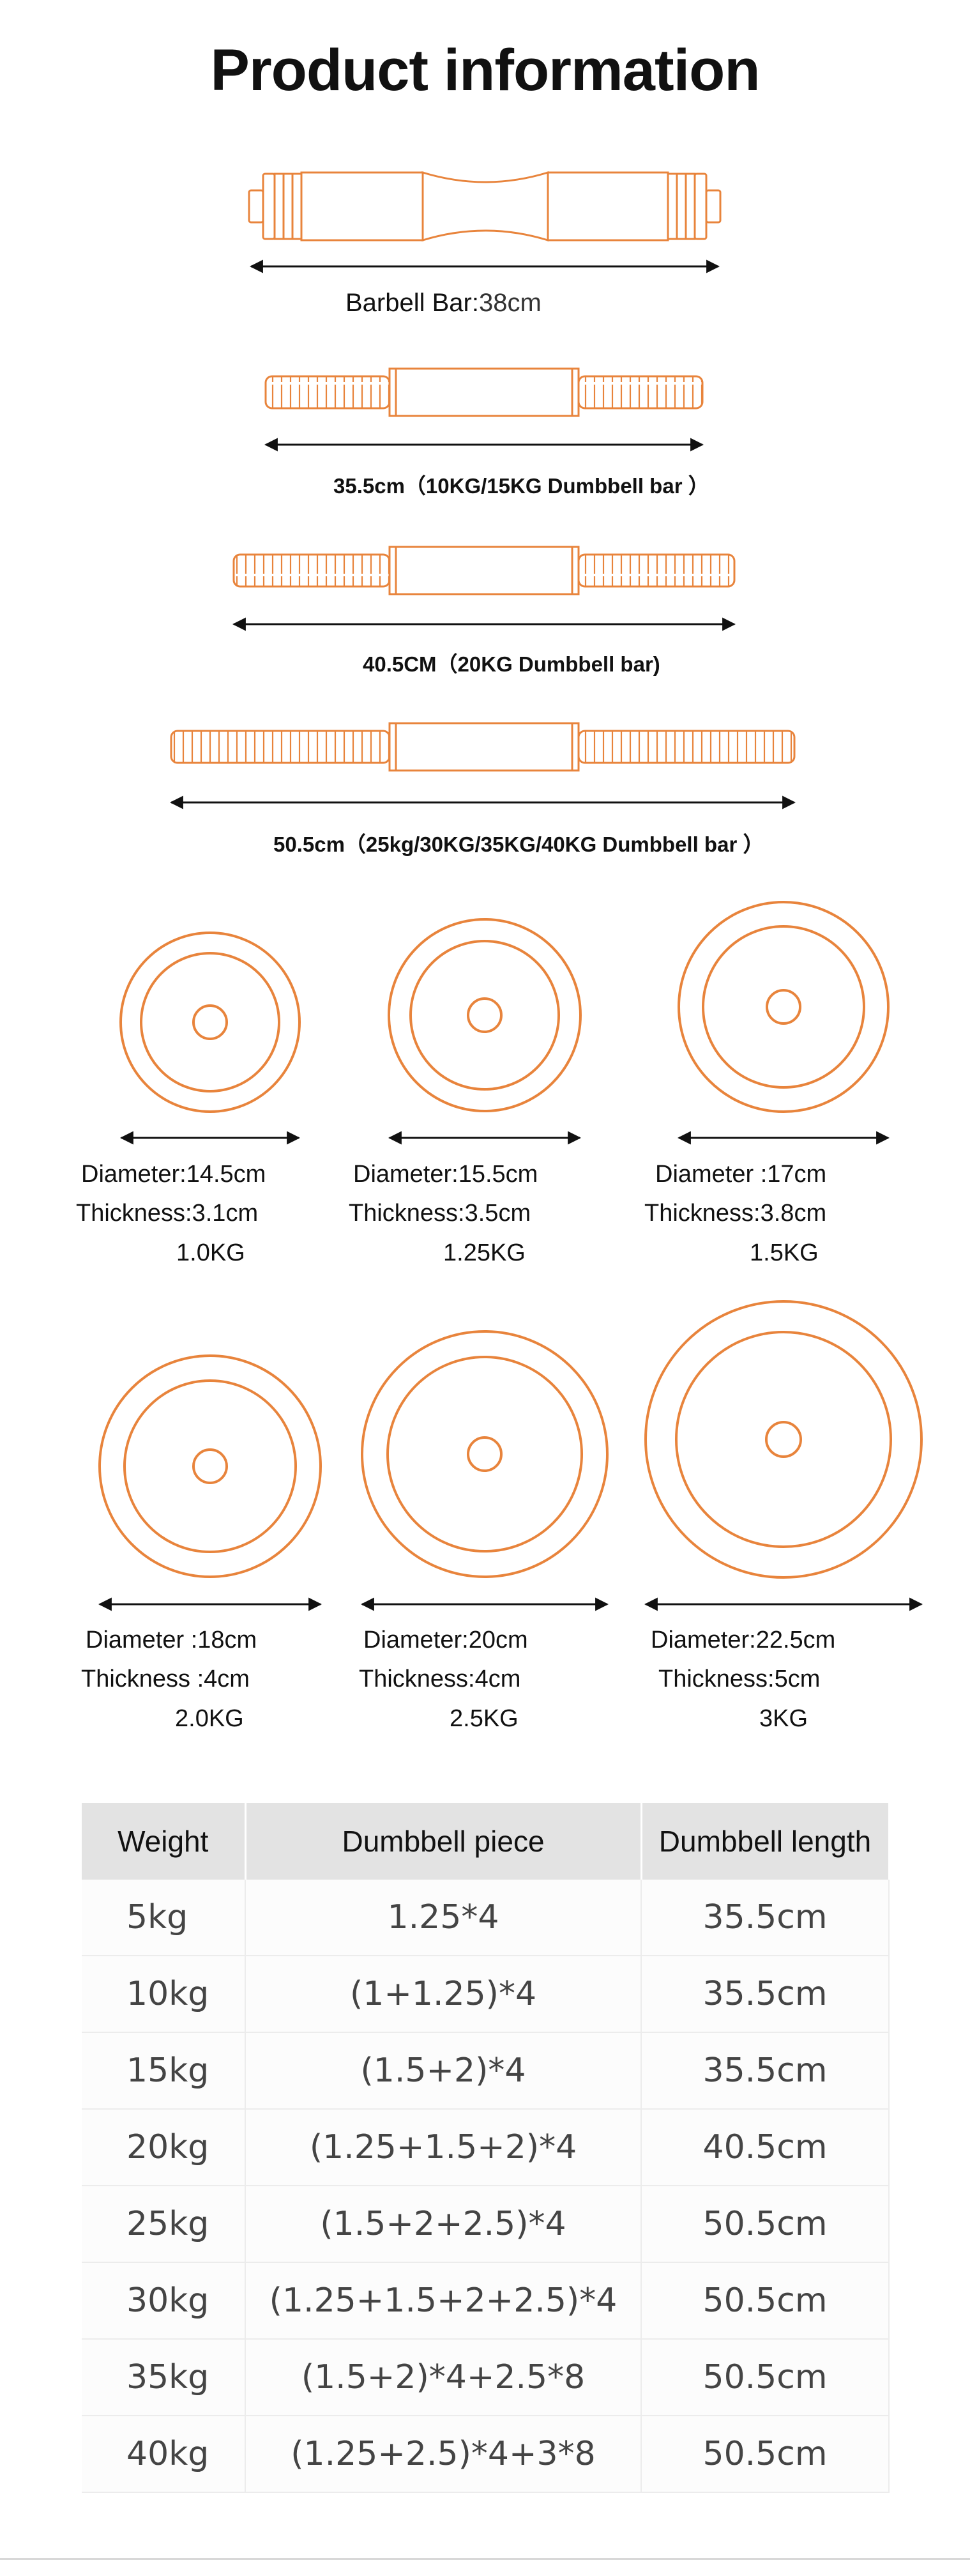 This screenshot has width=970, height=2576. Describe the element at coordinates (485, 1015) in the screenshot. I see `plate-1-25kg-icon` at that location.